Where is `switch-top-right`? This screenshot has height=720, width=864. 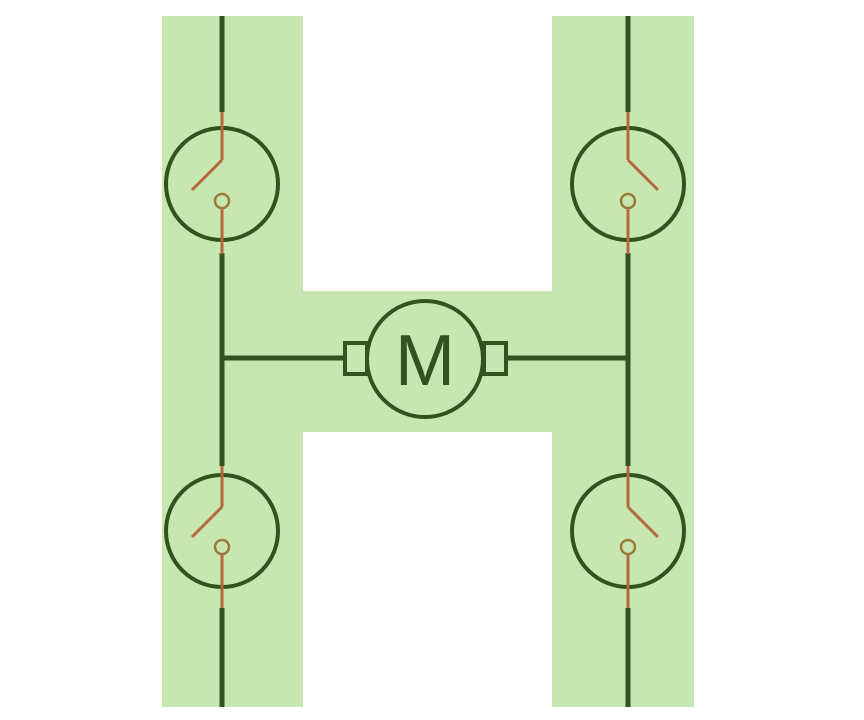
switch-top-right is located at coordinates (628, 183).